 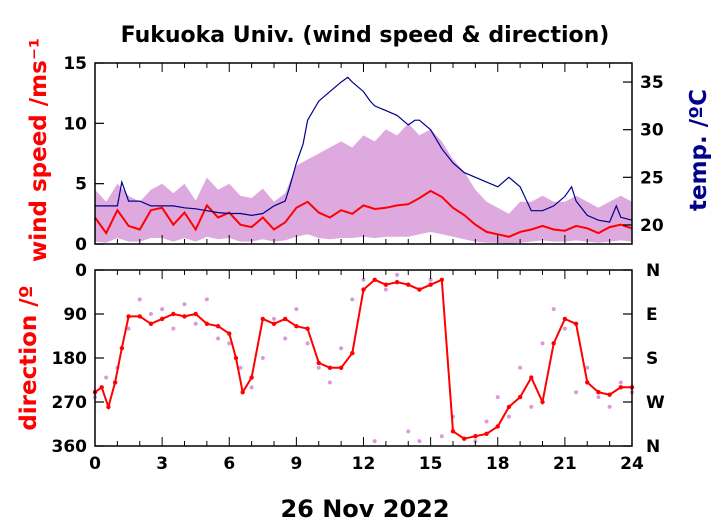 I want to click on compass-tick-label: E, so click(x=652, y=315).